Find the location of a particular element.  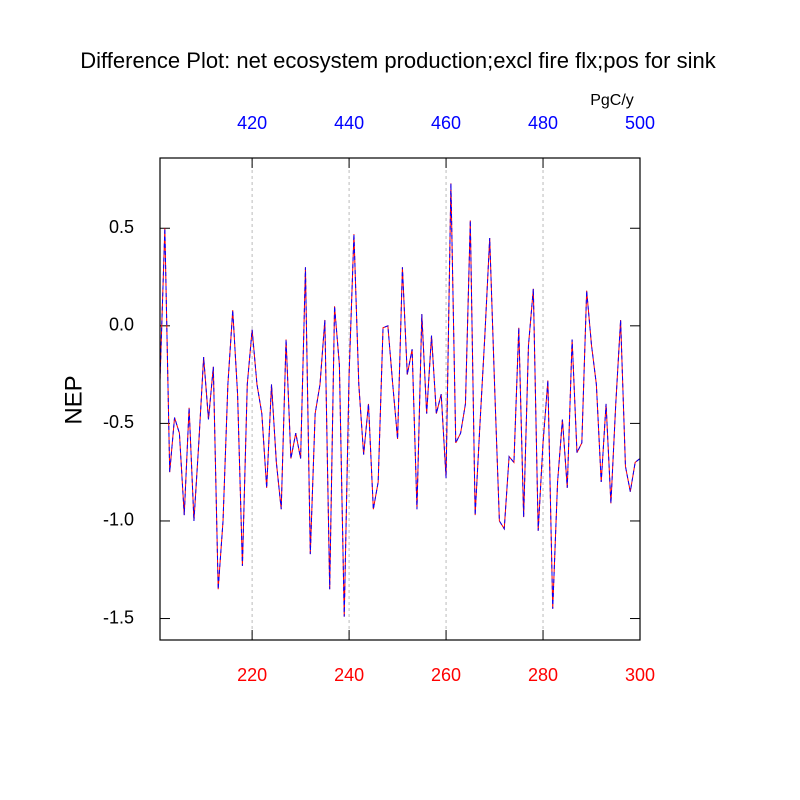

x2-tick-label: 420 is located at coordinates (252, 123).